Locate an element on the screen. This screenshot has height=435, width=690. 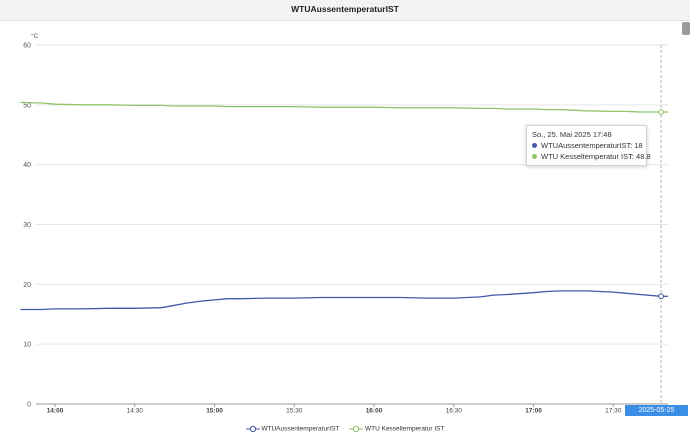
tooltip-row: WTUAussentemperaturIST: 18 is located at coordinates (587, 145).